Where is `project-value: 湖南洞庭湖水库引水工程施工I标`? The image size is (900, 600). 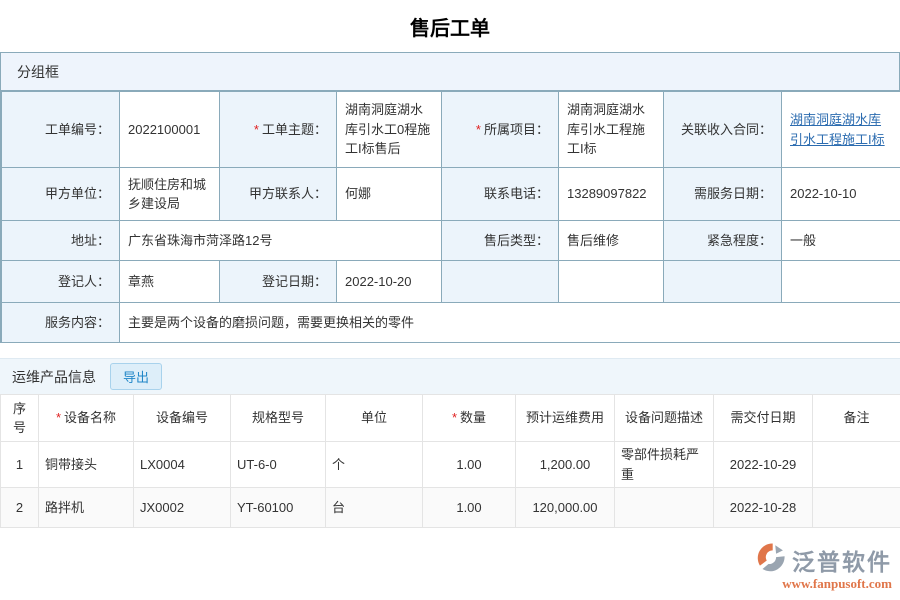 project-value: 湖南洞庭湖水库引水工程施工I标 is located at coordinates (611, 129).